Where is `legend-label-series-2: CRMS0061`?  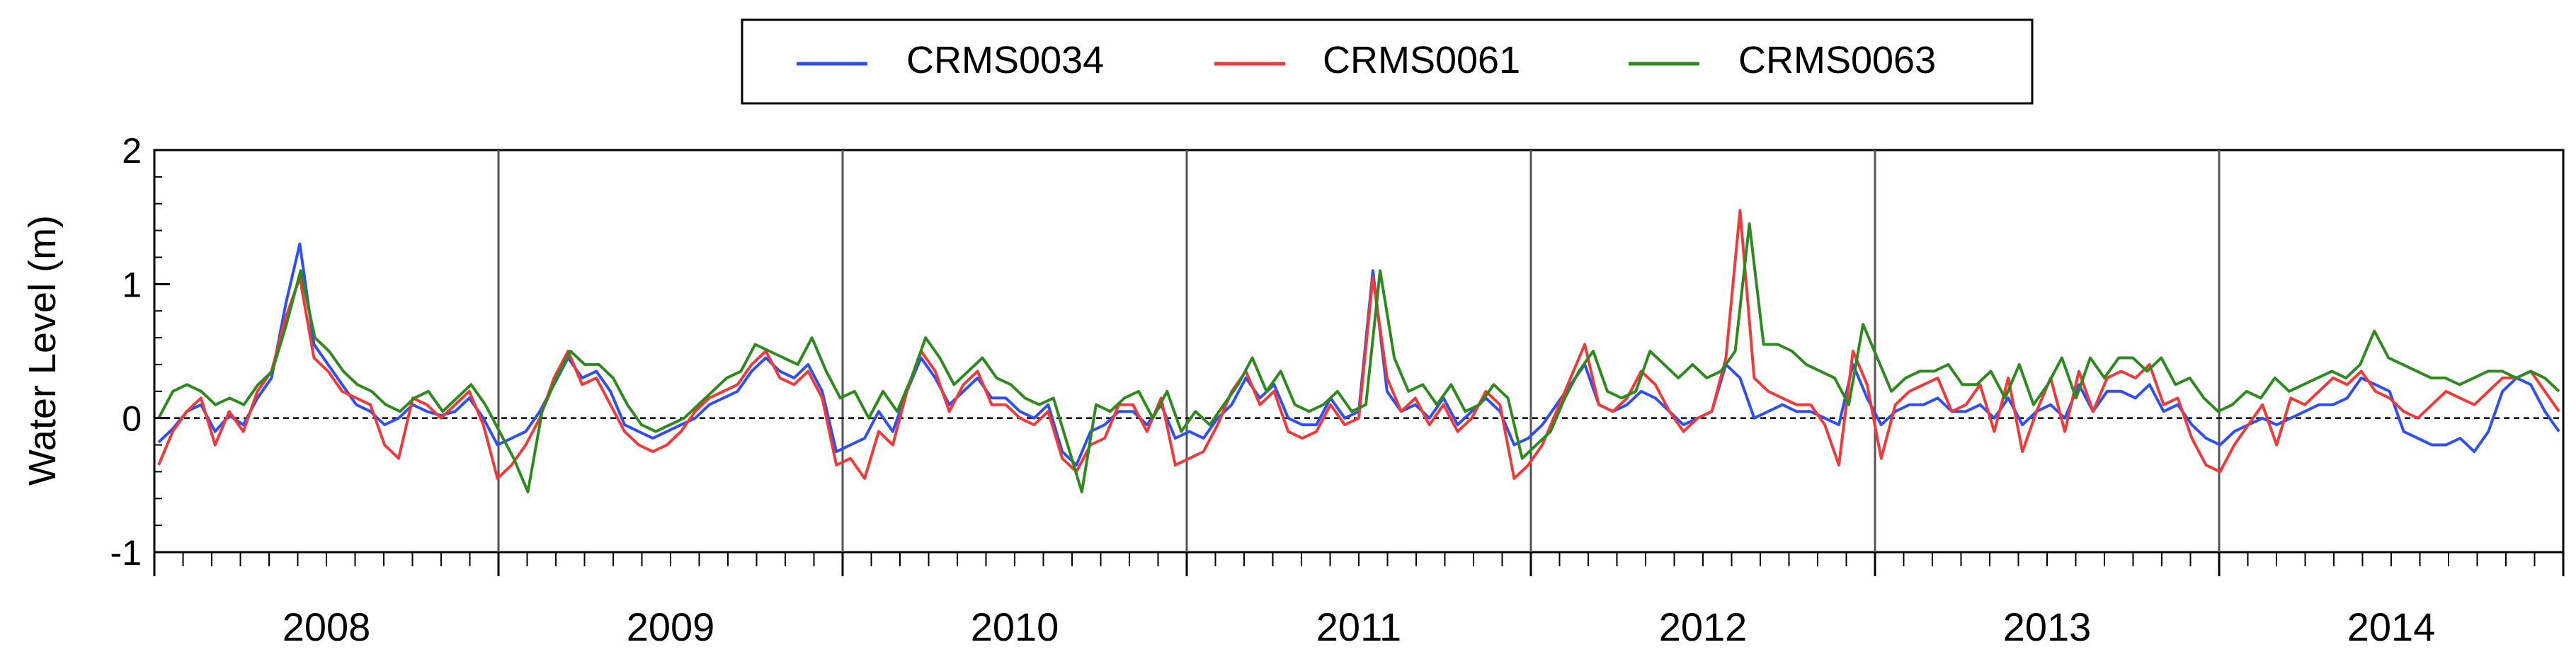
legend-label-series-2: CRMS0061 is located at coordinates (1422, 60).